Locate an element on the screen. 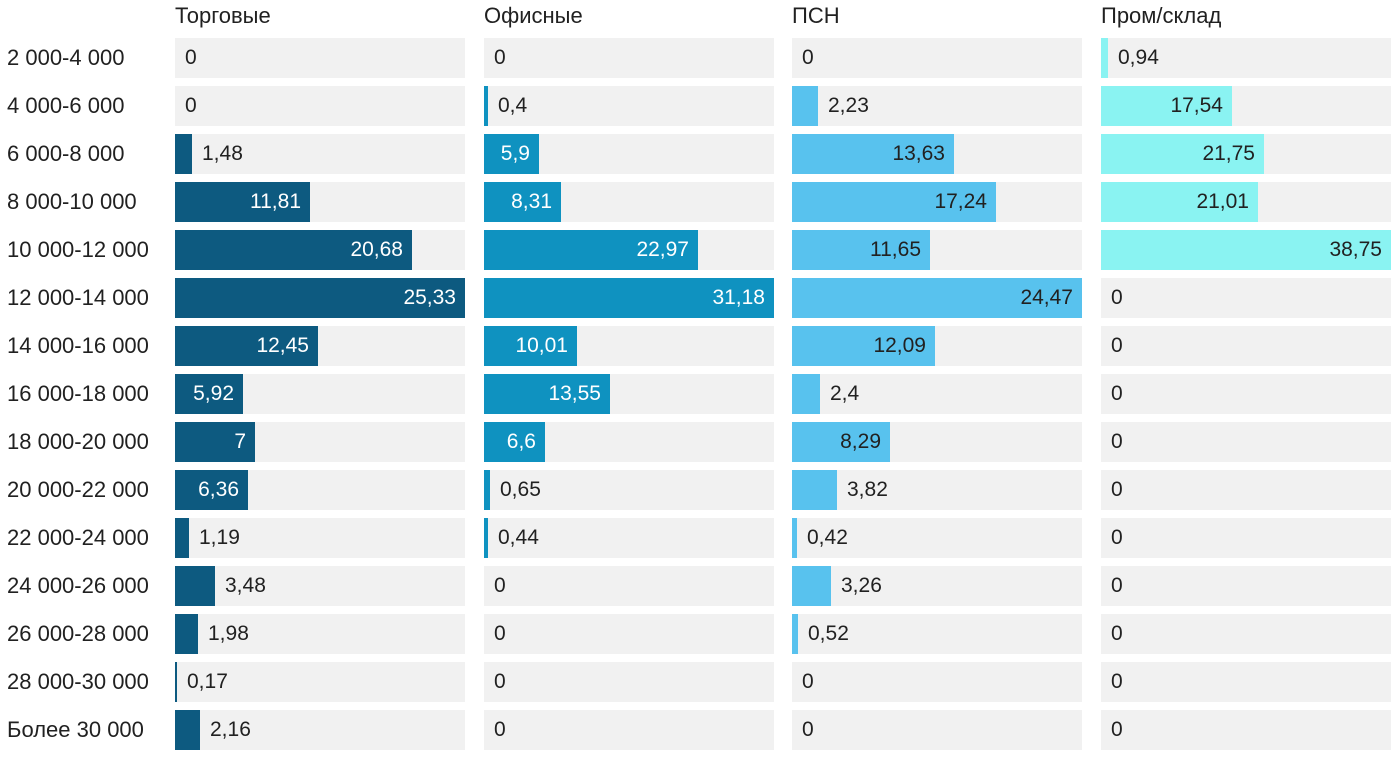 This screenshot has height=766, width=1400. bar-track: 22,97 is located at coordinates (629, 250).